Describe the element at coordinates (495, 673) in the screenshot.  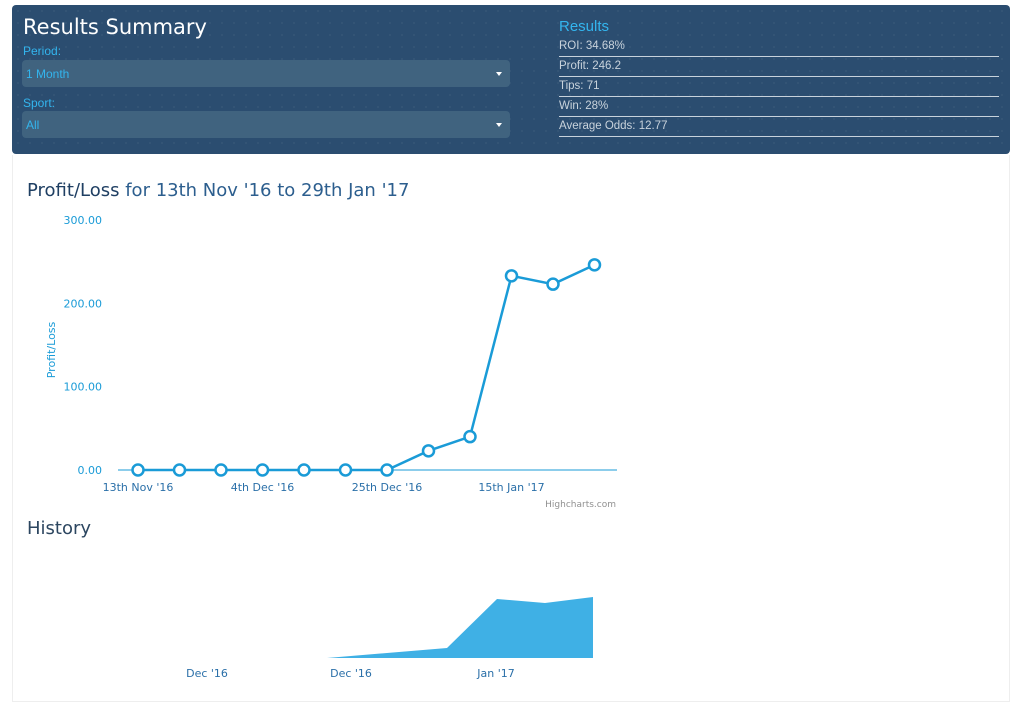
I see `history-x-tick-label: Jan '17` at that location.